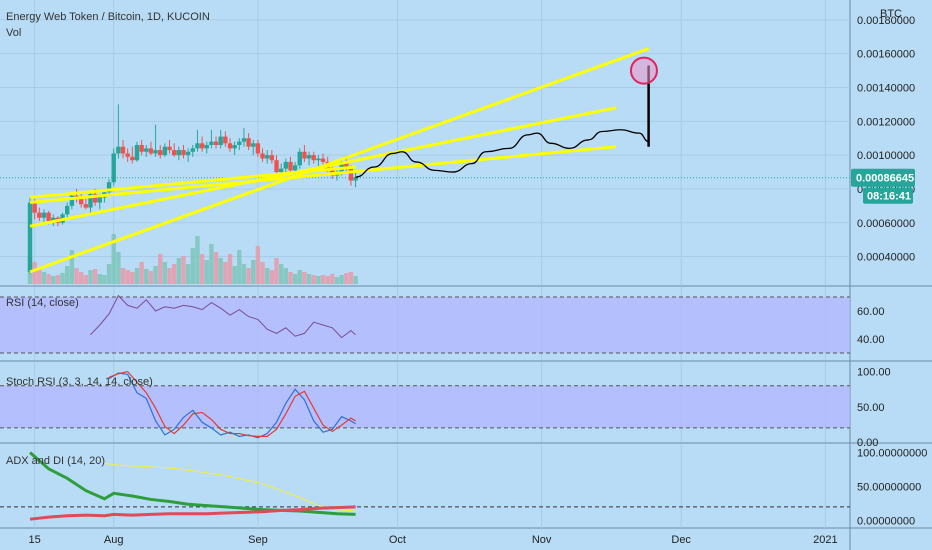 The image size is (932, 550). Describe the element at coordinates (886, 258) in the screenshot. I see `price-tick-label: 0.00040000` at that location.